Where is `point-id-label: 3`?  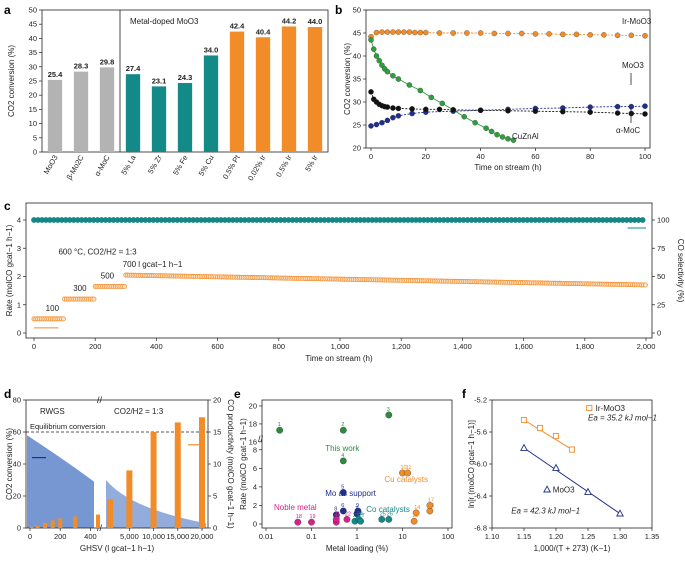
point-id-label: 3 is located at coordinates (388, 410).